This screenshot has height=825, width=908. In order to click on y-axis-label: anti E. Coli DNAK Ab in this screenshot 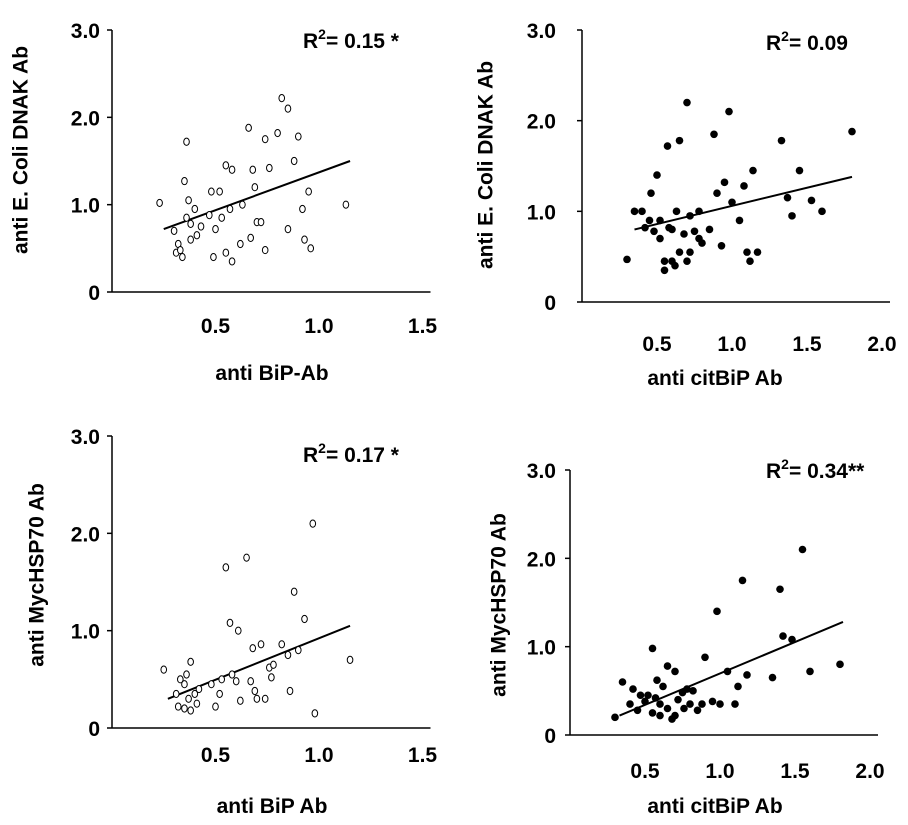, I will do `click(486, 165)`.